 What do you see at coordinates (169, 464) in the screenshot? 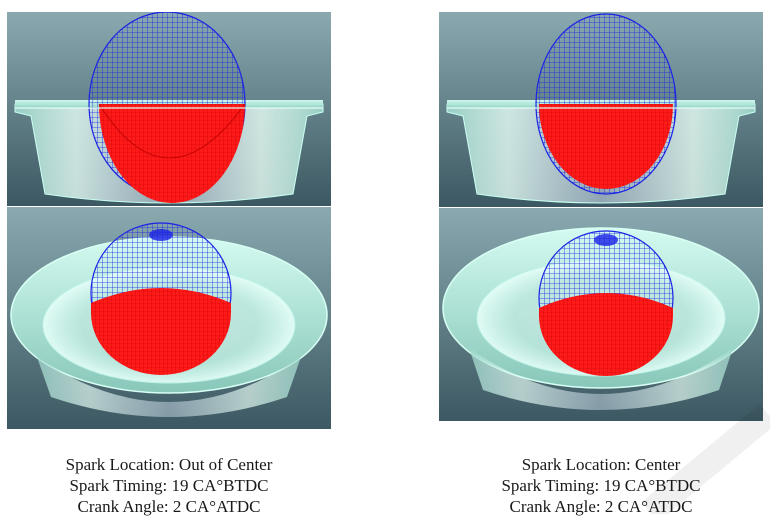
I see `spark-location-label: Spark Location: Out of Center` at bounding box center [169, 464].